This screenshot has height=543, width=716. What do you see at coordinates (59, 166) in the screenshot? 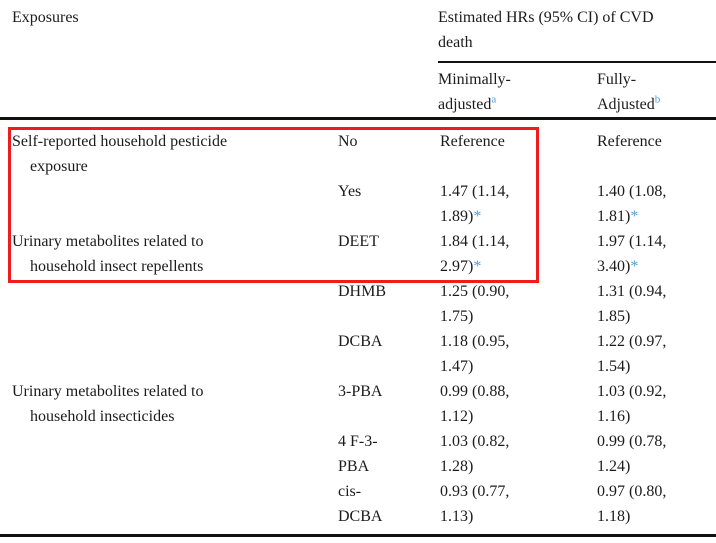
I see `exposure-text-cont: exposure` at bounding box center [59, 166].